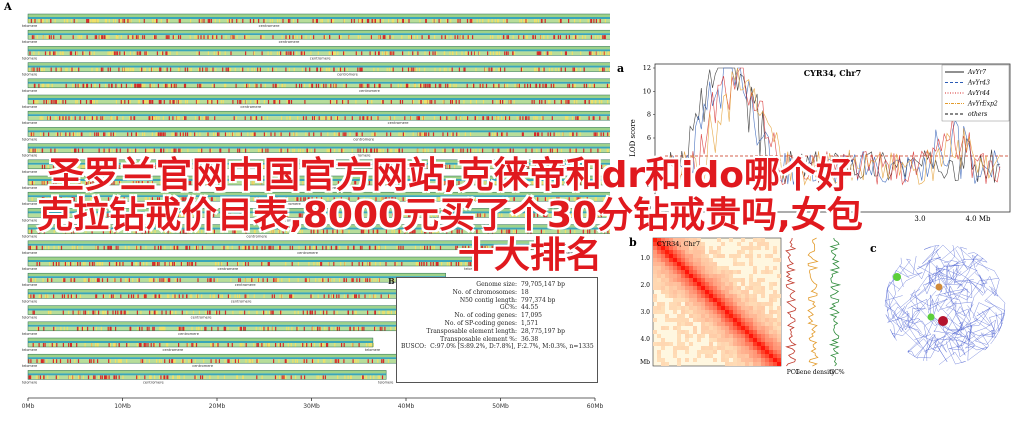 This screenshot has width=1027, height=424. I want to click on stats-key: Genome size:, so click(459, 285).